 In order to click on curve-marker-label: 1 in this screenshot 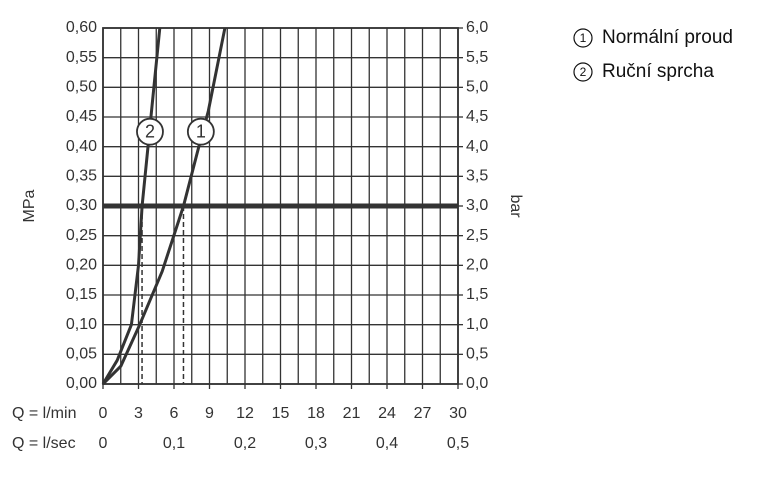, I will do `click(201, 131)`.